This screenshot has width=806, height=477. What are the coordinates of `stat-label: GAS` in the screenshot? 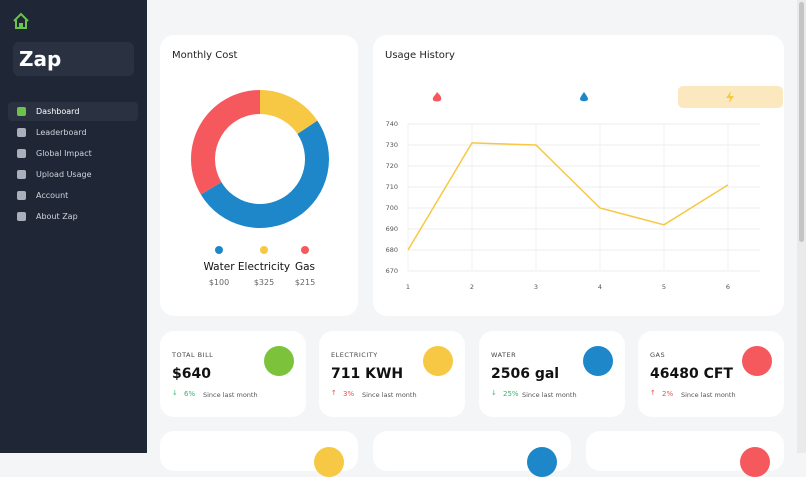 It's located at (658, 355).